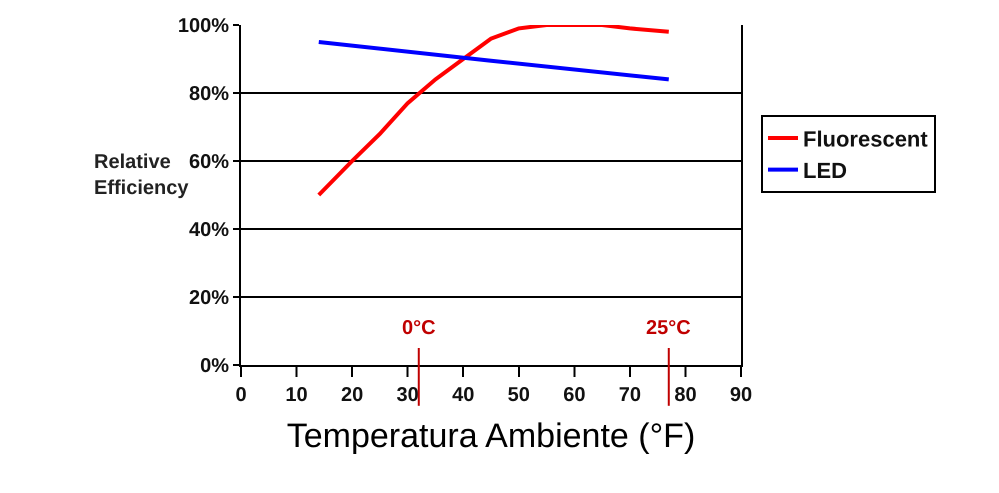  I want to click on x-tick-label: 10, so click(296, 395).